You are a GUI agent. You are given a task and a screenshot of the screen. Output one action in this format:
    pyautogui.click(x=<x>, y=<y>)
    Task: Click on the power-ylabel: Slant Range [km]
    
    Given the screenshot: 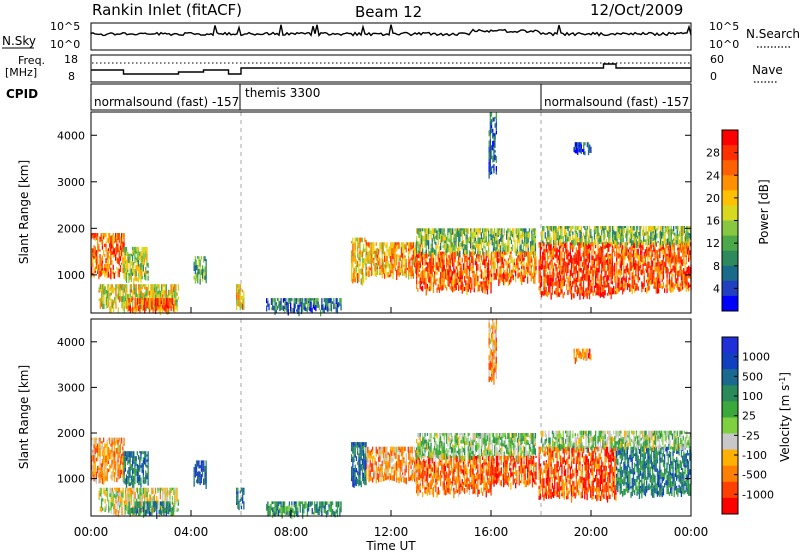 What is the action you would take?
    pyautogui.click(x=24, y=212)
    